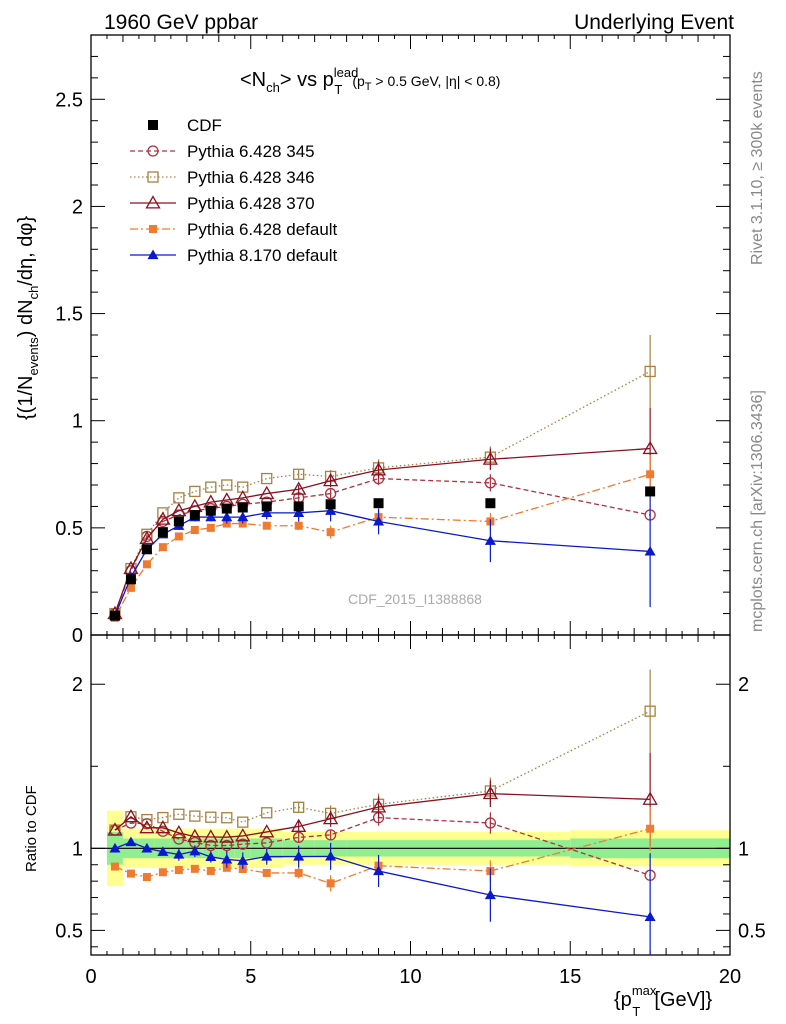 Image resolution: width=786 pixels, height=1024 pixels. I want to click on series-1-point, so click(330, 493).